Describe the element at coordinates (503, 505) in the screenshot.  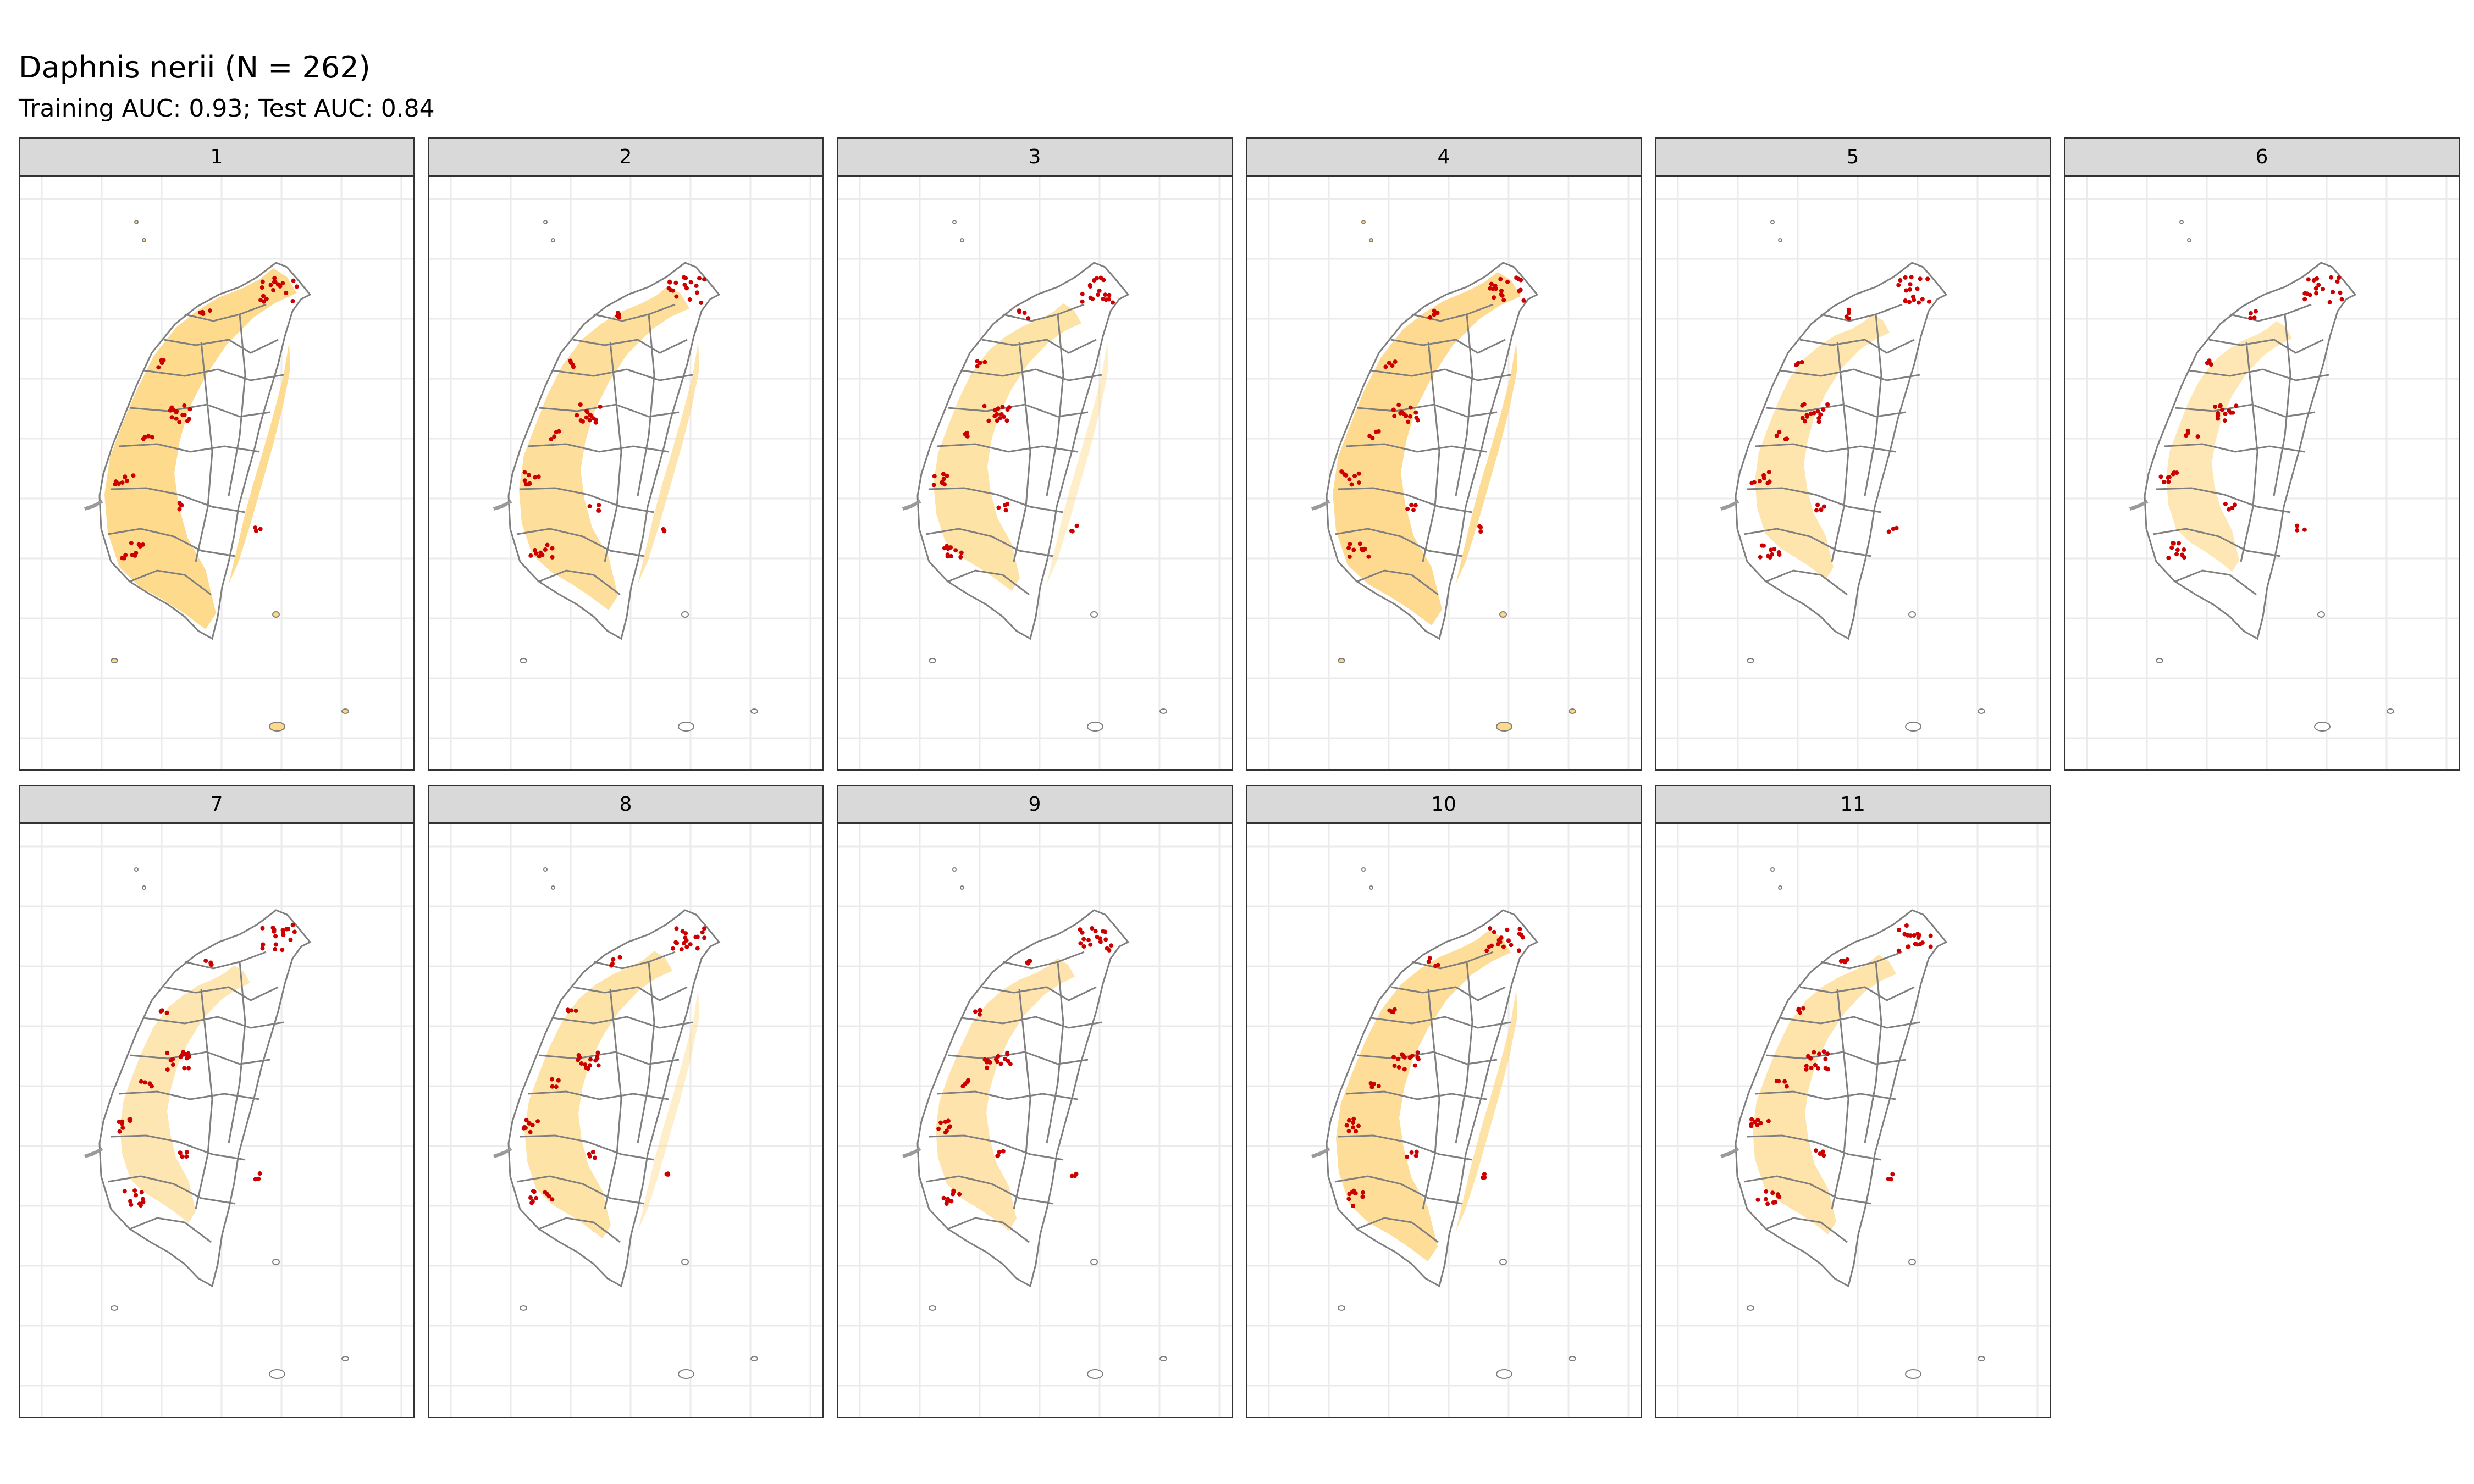
I see `penghu-islands` at that location.